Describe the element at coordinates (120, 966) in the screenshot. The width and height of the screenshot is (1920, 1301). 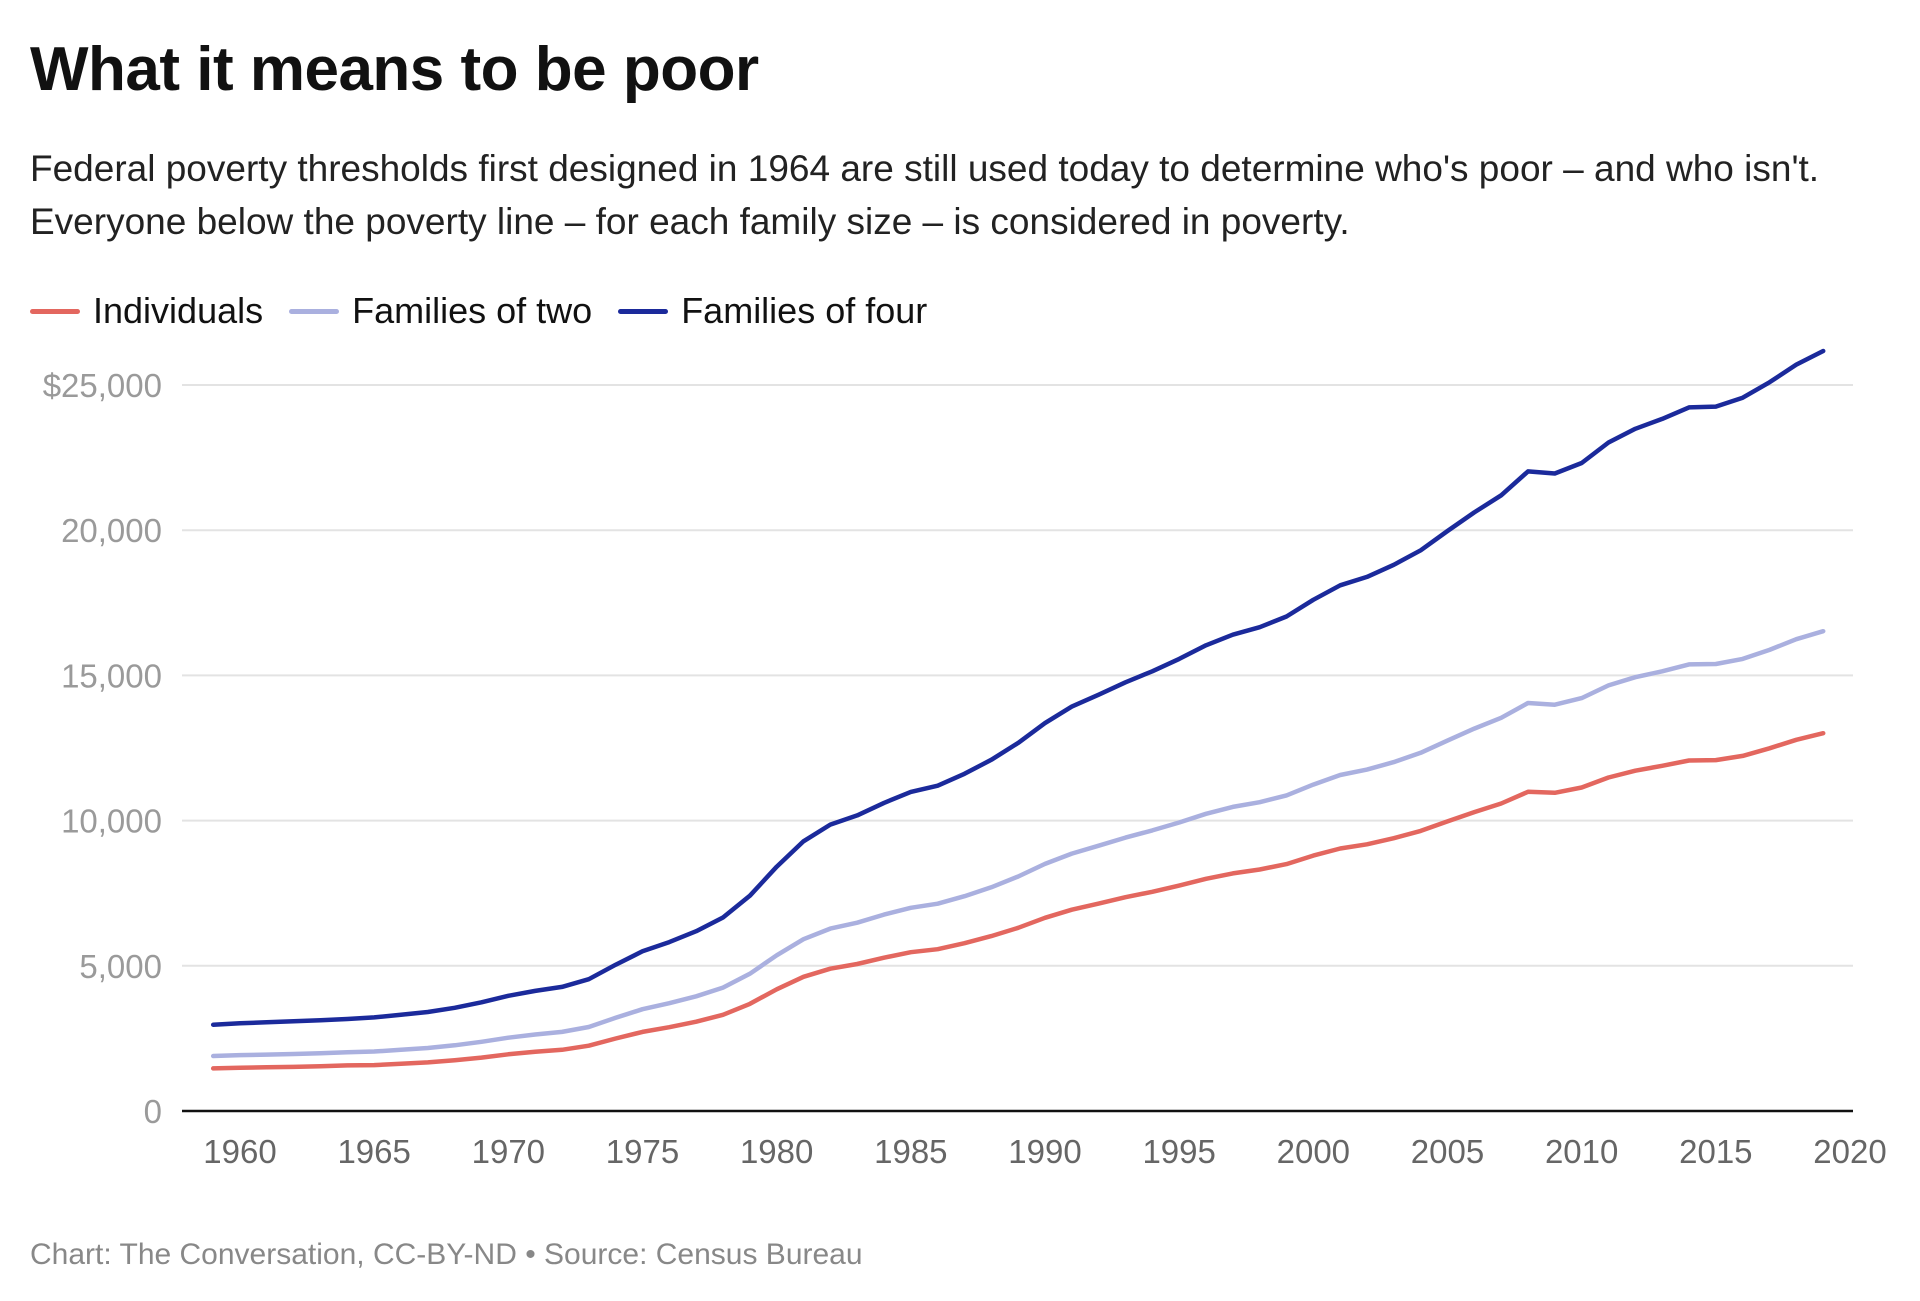
I see `y-tick-label: 5,000` at that location.